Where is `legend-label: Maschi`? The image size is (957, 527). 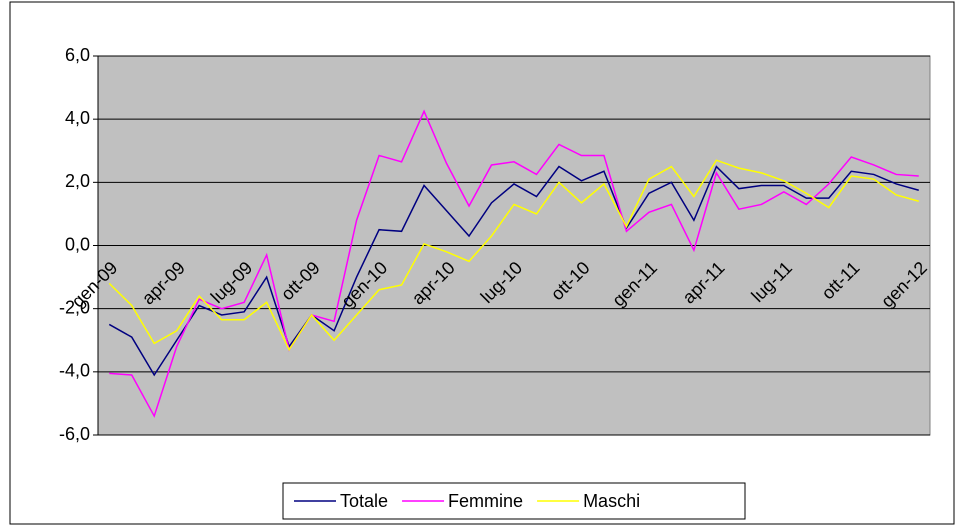 legend-label: Maschi is located at coordinates (611, 501).